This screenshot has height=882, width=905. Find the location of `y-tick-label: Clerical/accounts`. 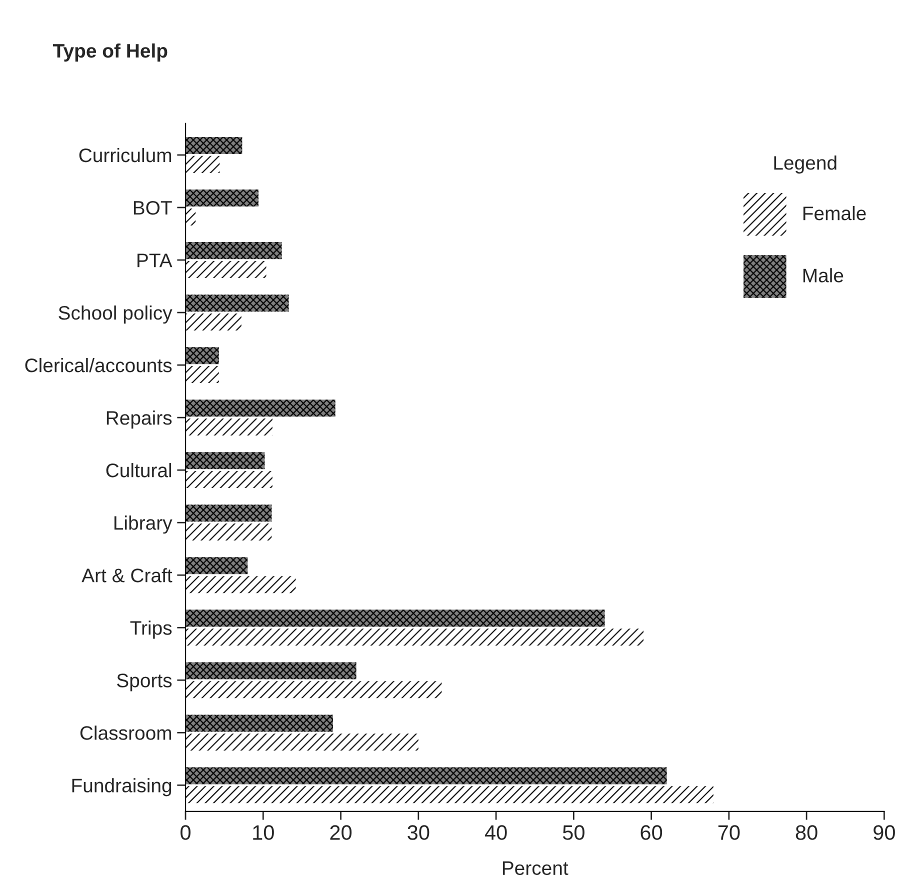

y-tick-label: Clerical/accounts is located at coordinates (98, 365).